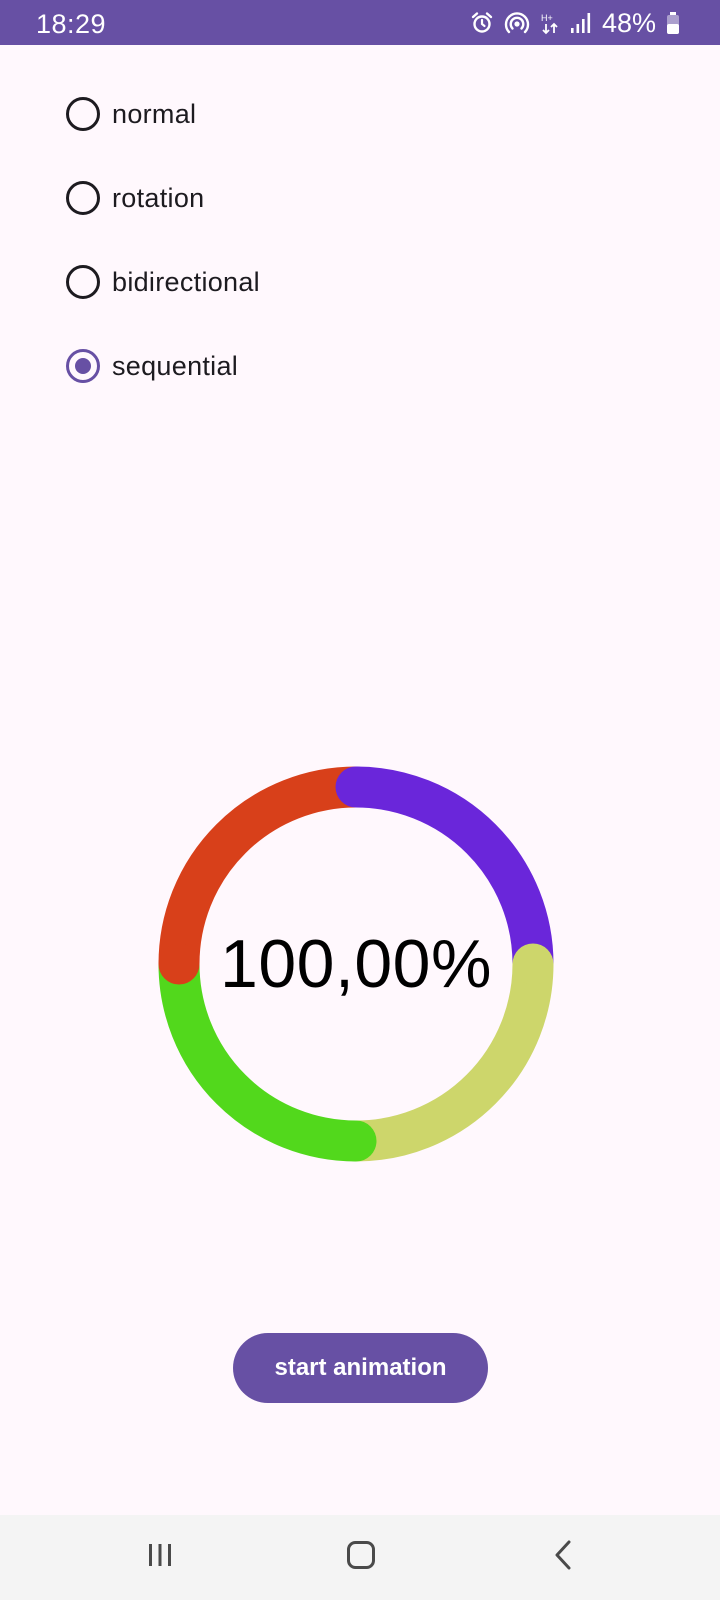 The image size is (720, 1600). Describe the element at coordinates (628, 23) in the screenshot. I see `battery-percent: 48%` at that location.